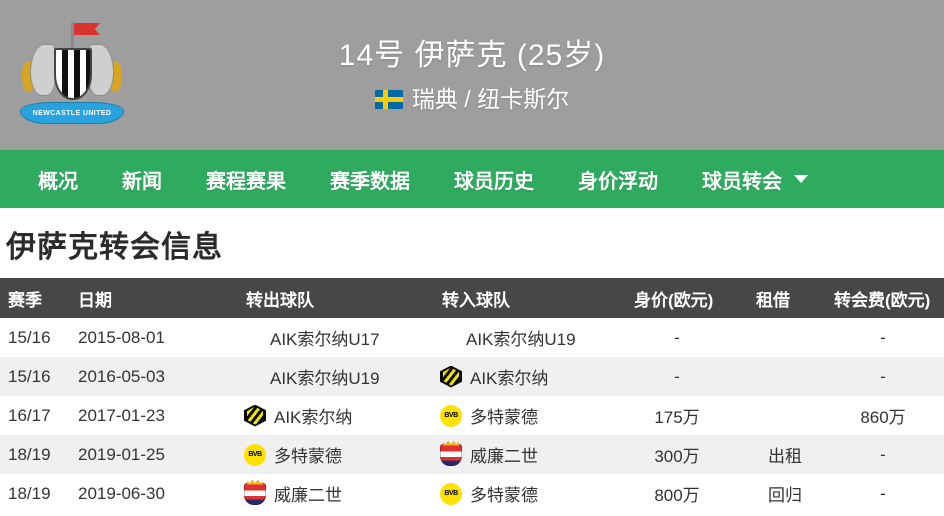 The width and height of the screenshot is (944, 516). What do you see at coordinates (87, 29) in the screenshot?
I see `crest-pennant` at bounding box center [87, 29].